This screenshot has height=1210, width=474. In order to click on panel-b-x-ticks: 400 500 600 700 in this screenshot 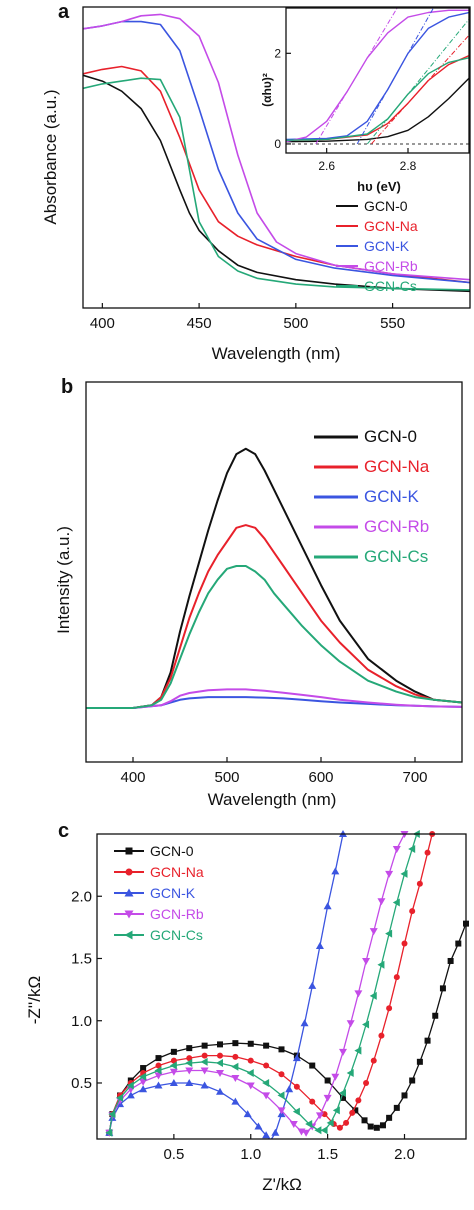, I will do `click(274, 771)`.